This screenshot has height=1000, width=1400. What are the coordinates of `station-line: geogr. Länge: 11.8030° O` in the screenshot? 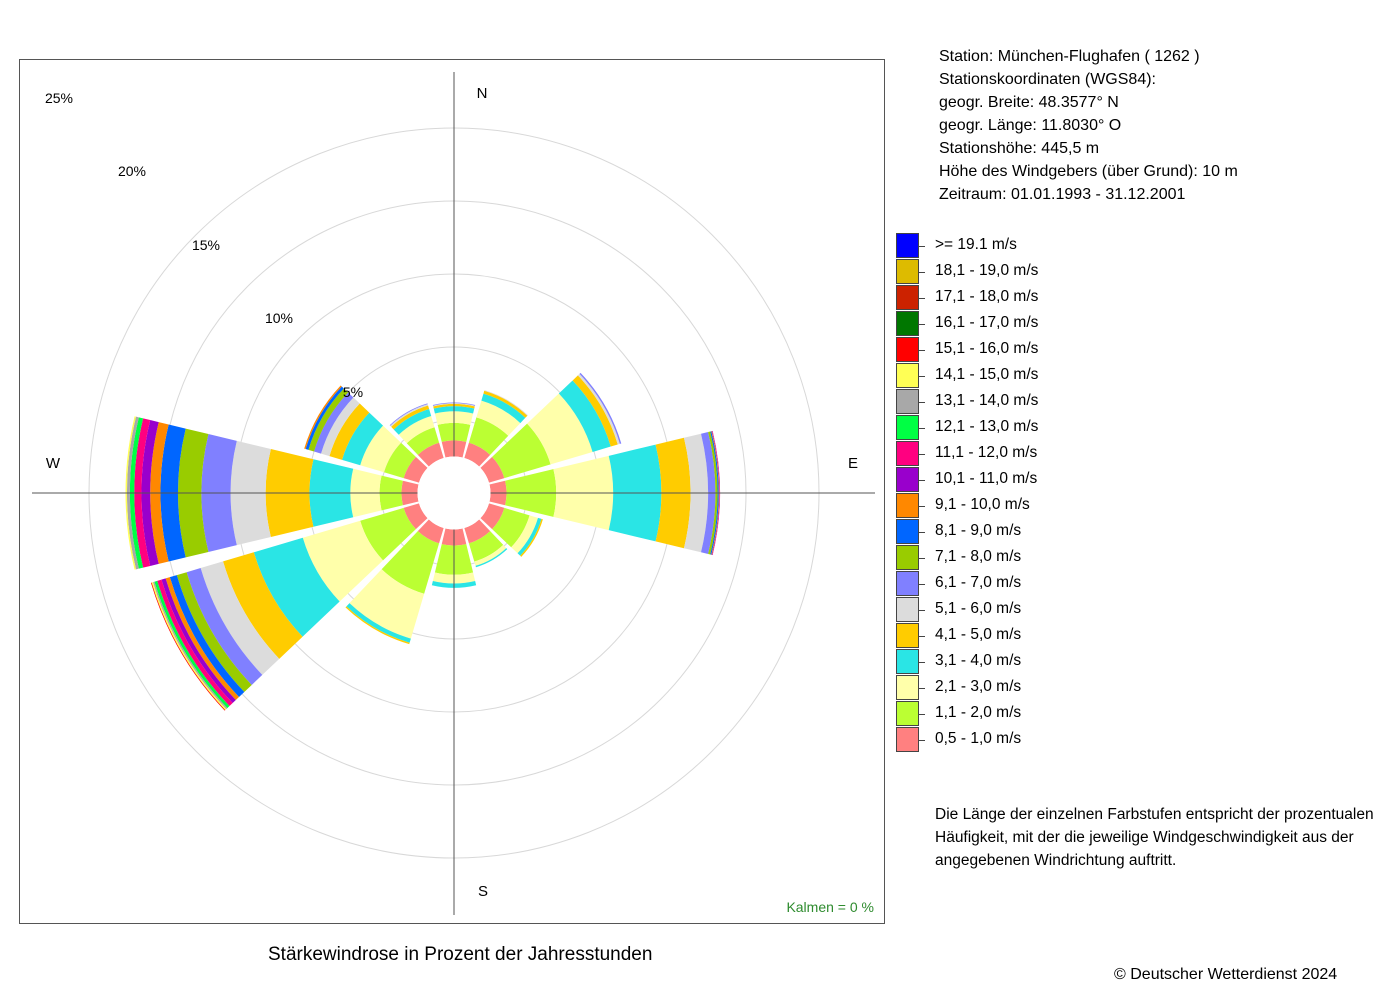 It's located at (1030, 125).